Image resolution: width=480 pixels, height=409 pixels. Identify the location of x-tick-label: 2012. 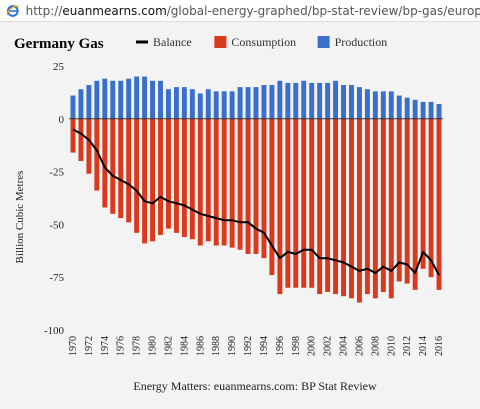
(407, 346).